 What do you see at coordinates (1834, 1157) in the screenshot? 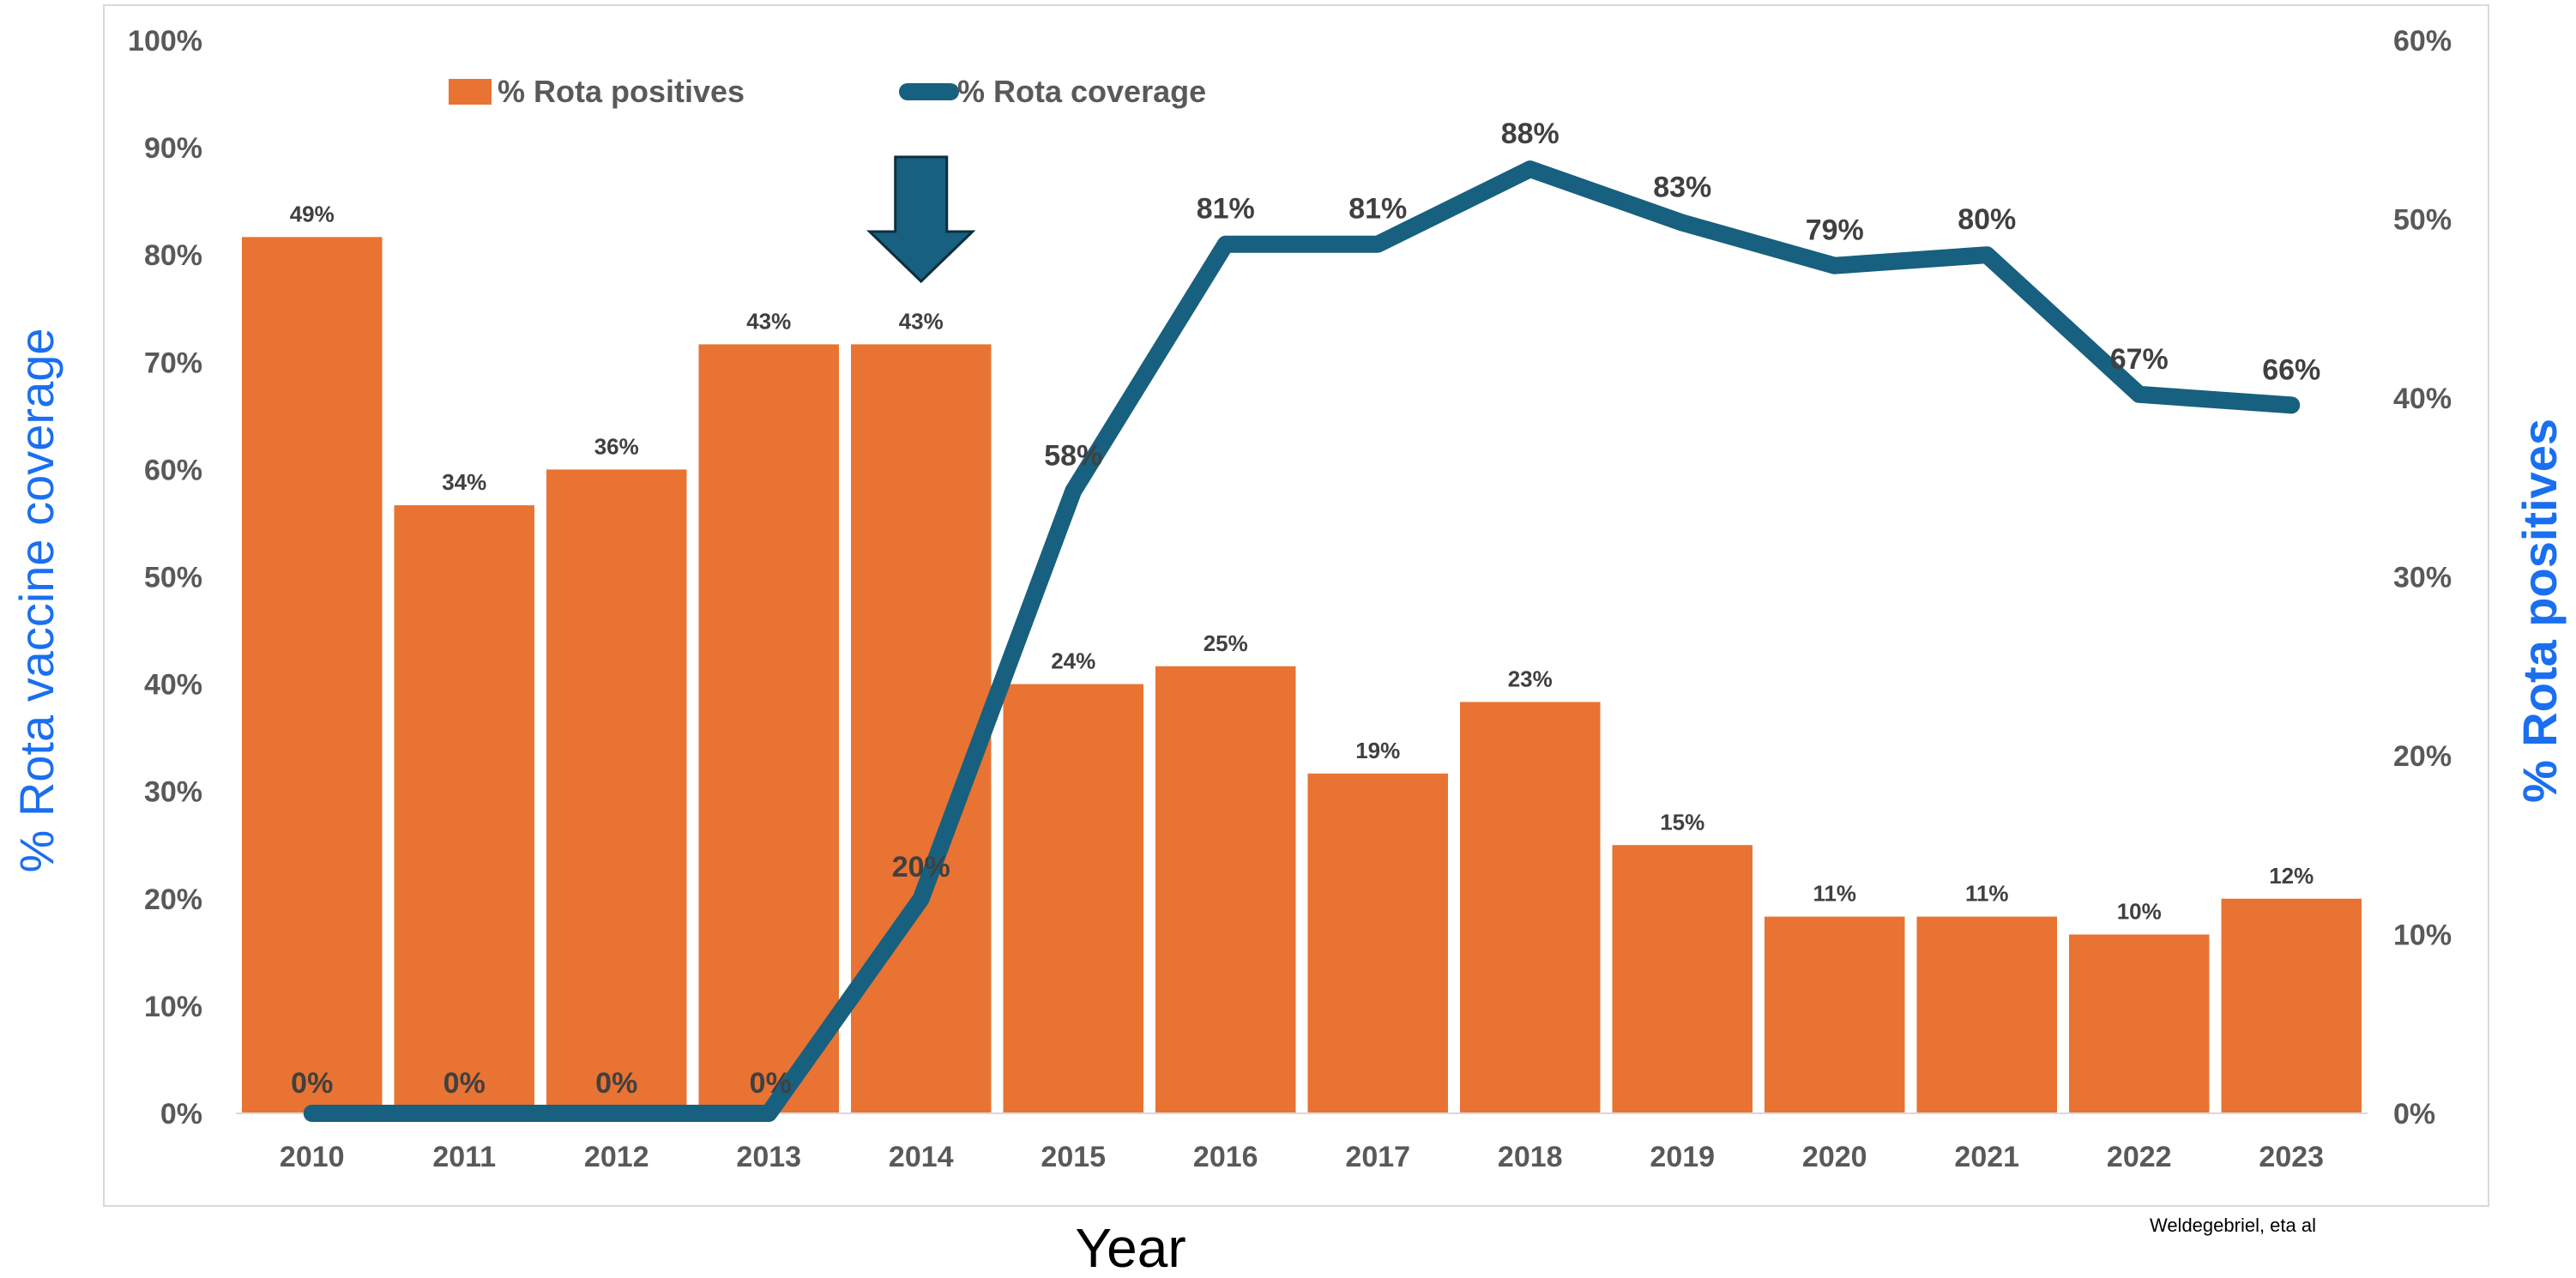
I see `x-tick-2020: 2020` at bounding box center [1834, 1157].